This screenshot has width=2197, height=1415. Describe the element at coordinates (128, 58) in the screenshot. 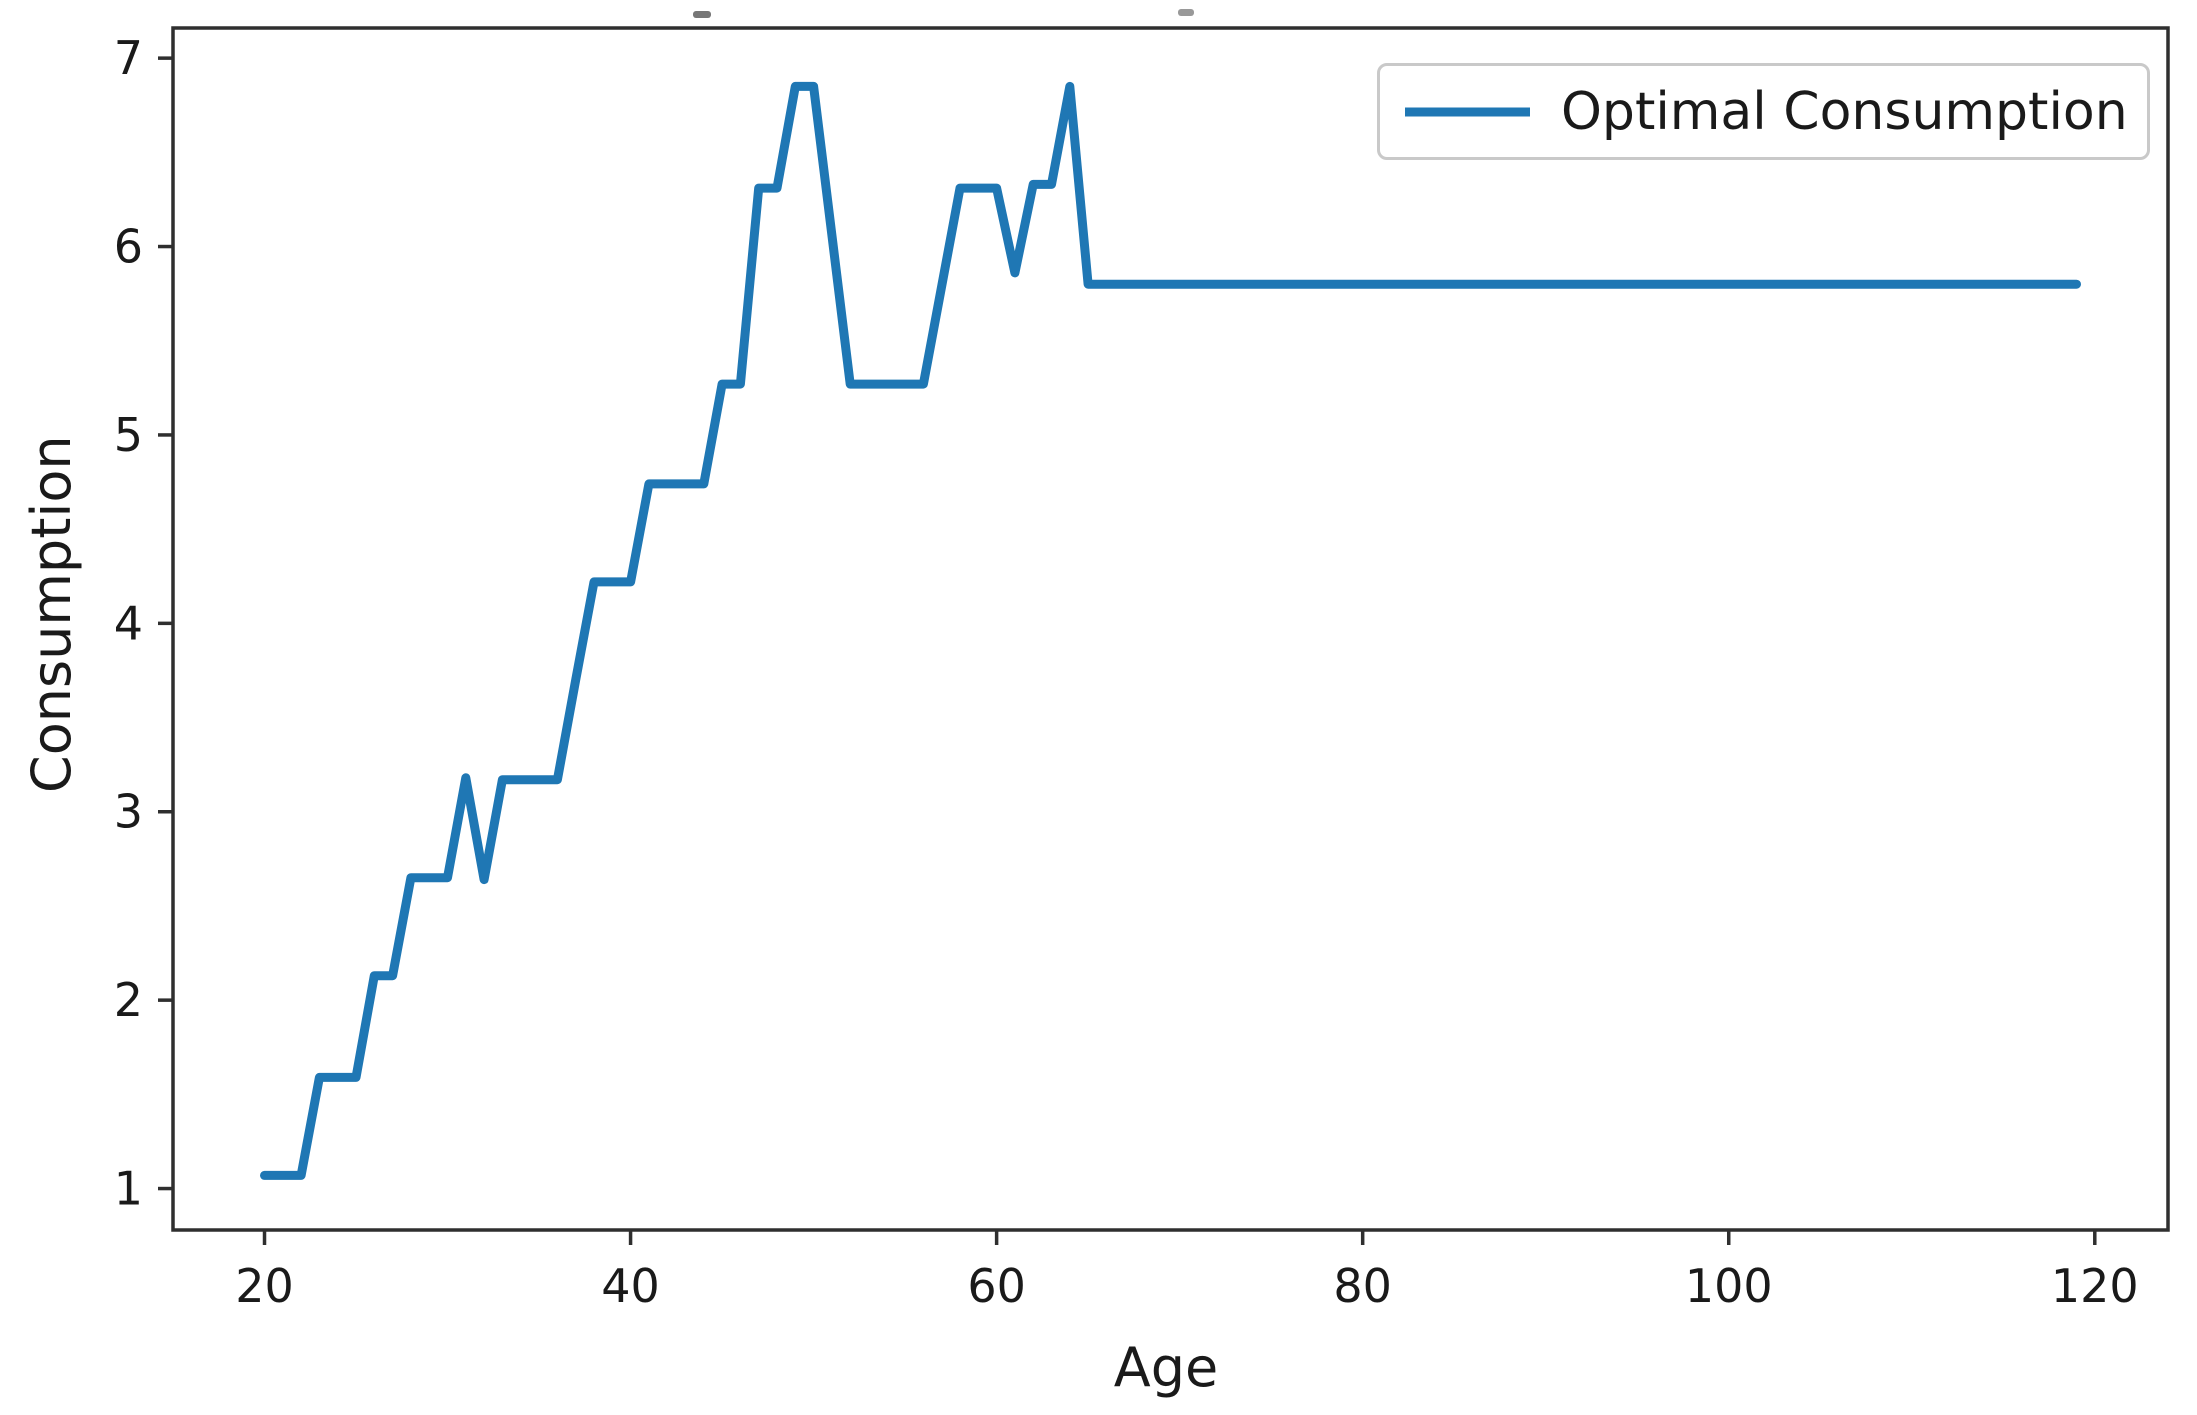

I see `y-tick-label: 7` at that location.